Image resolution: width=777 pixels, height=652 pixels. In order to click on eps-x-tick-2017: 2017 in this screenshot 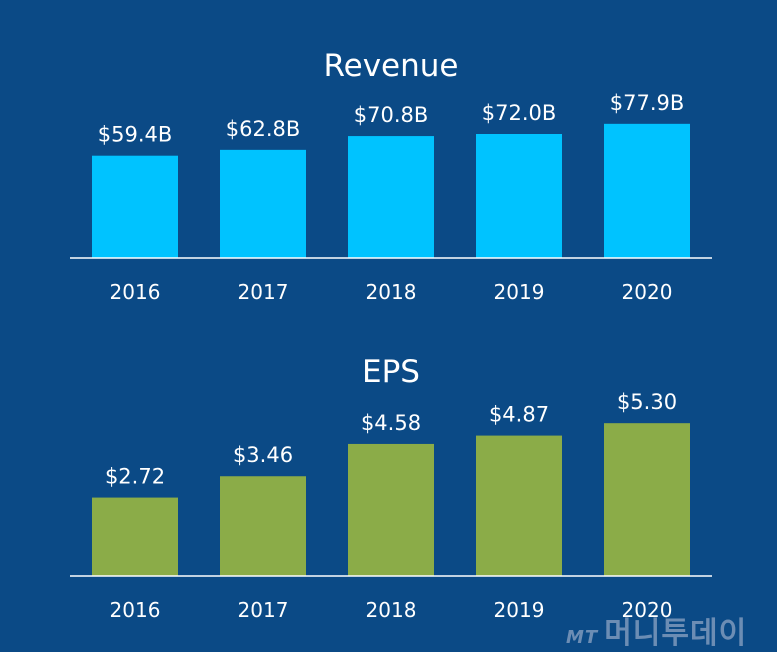, I will do `click(263, 610)`.